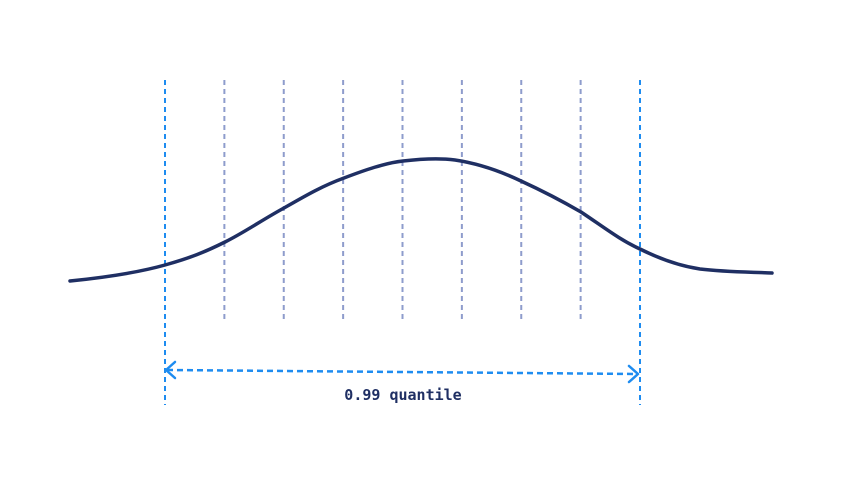 This screenshot has height=480, width=843. What do you see at coordinates (402, 372) in the screenshot?
I see `quantile-range-arrow` at bounding box center [402, 372].